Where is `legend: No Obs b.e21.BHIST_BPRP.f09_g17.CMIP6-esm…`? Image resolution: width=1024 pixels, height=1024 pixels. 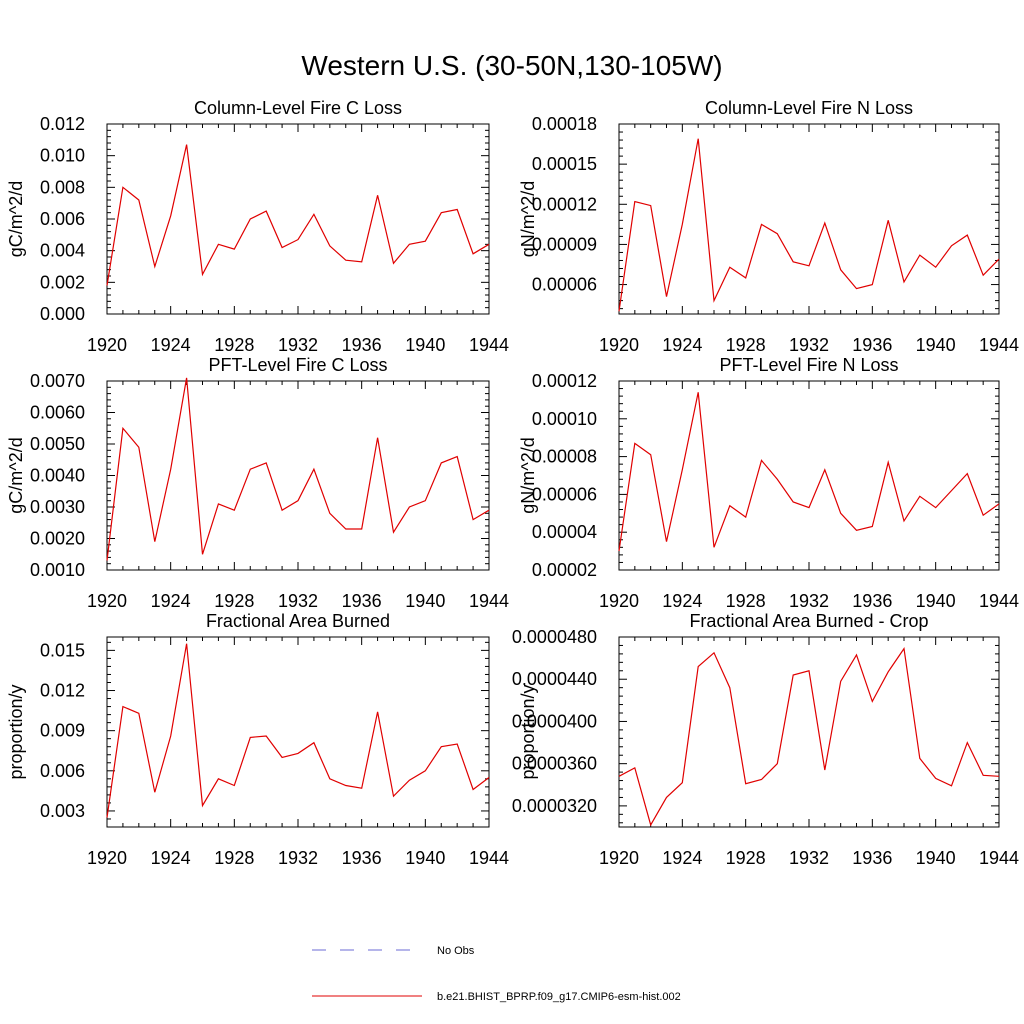
legend: No Obs b.e21.BHIST_BPRP.f09_g17.CMIP6-esm… is located at coordinates (496, 974).